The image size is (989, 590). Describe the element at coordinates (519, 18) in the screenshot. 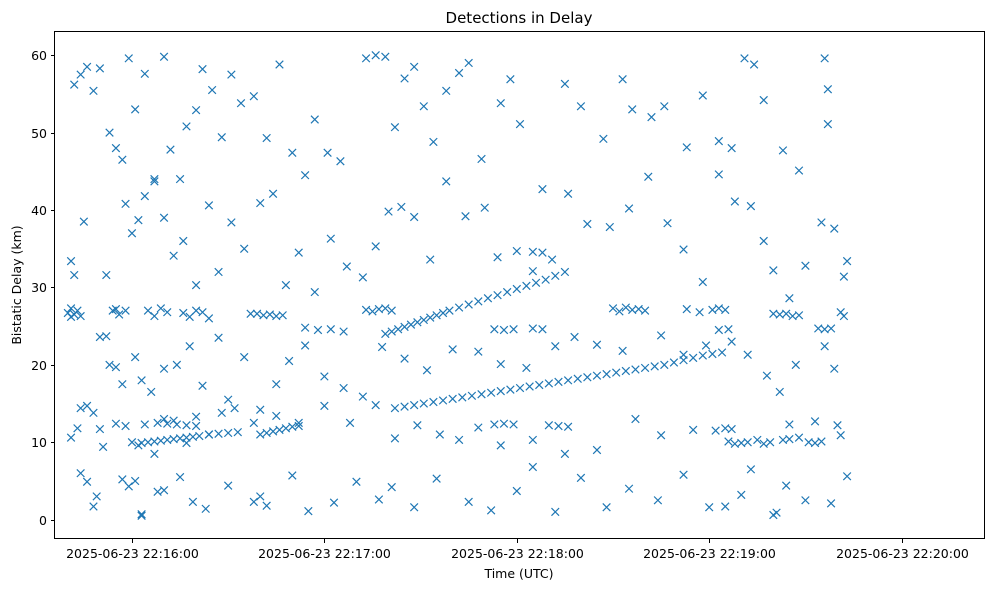

I see `chart-title: Detections in Delay` at that location.